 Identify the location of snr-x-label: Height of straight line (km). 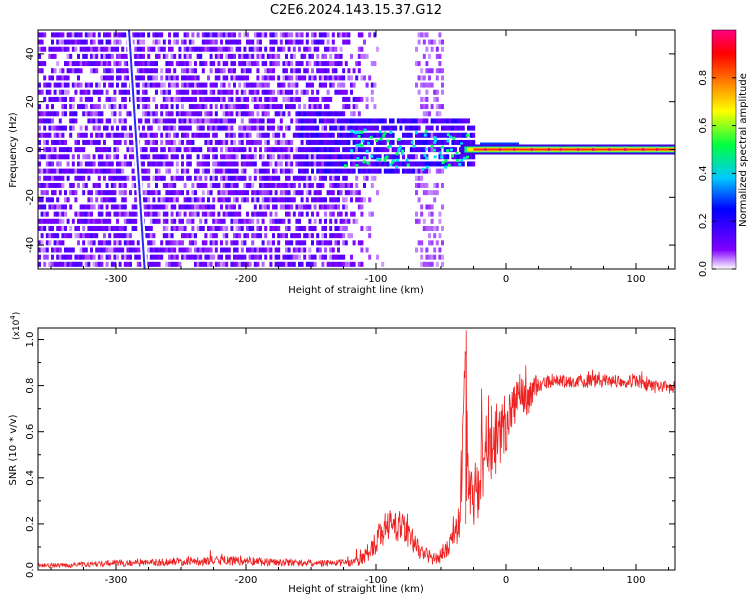
(356, 589).